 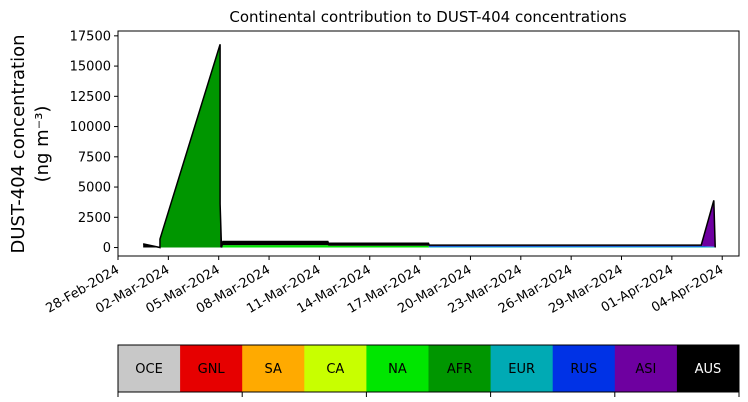 I want to click on legend-label-ca: CA, so click(x=335, y=369).